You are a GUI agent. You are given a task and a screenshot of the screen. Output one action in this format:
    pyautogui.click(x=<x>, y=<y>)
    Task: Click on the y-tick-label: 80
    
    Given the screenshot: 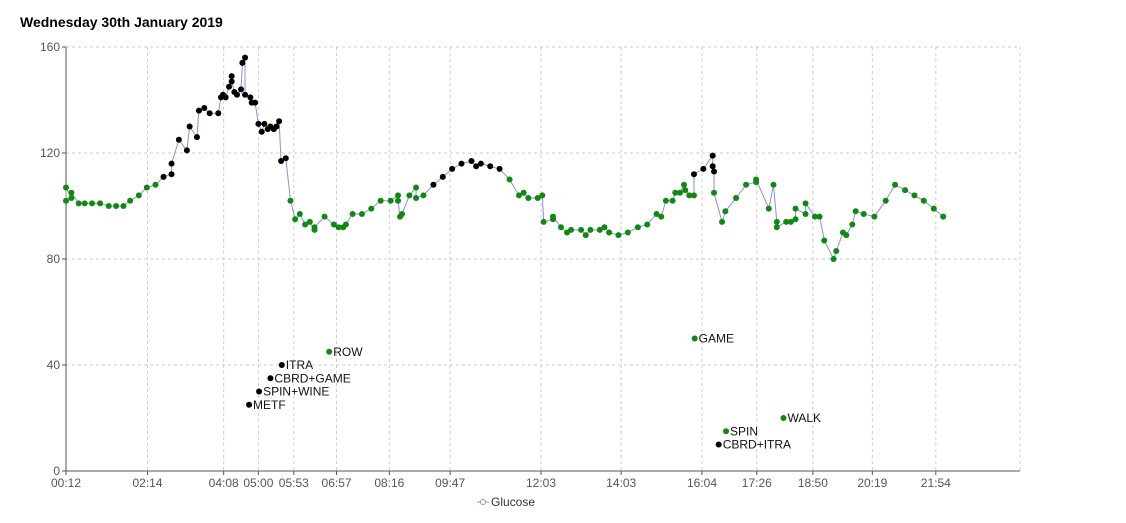 What is the action you would take?
    pyautogui.click(x=54, y=259)
    